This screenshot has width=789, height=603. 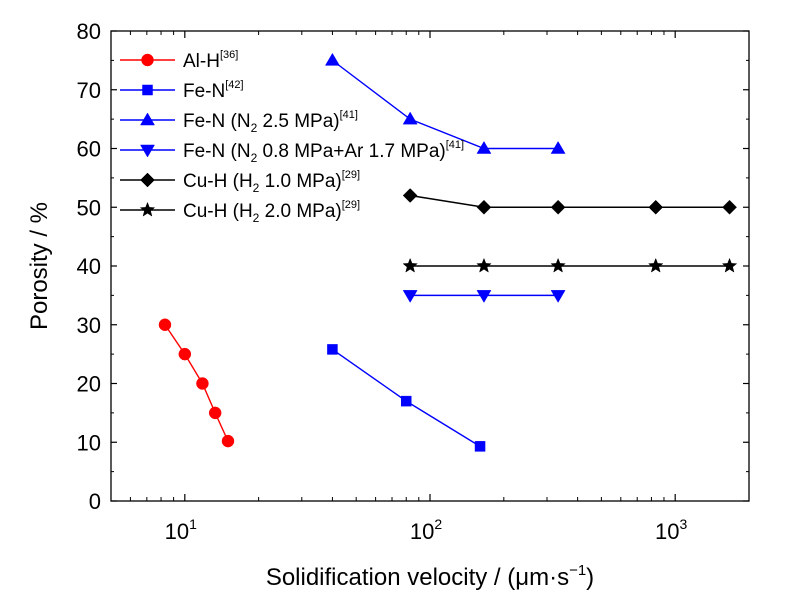 What do you see at coordinates (182, 90) in the screenshot?
I see `legend-item-1: Fe-N[42]` at bounding box center [182, 90].